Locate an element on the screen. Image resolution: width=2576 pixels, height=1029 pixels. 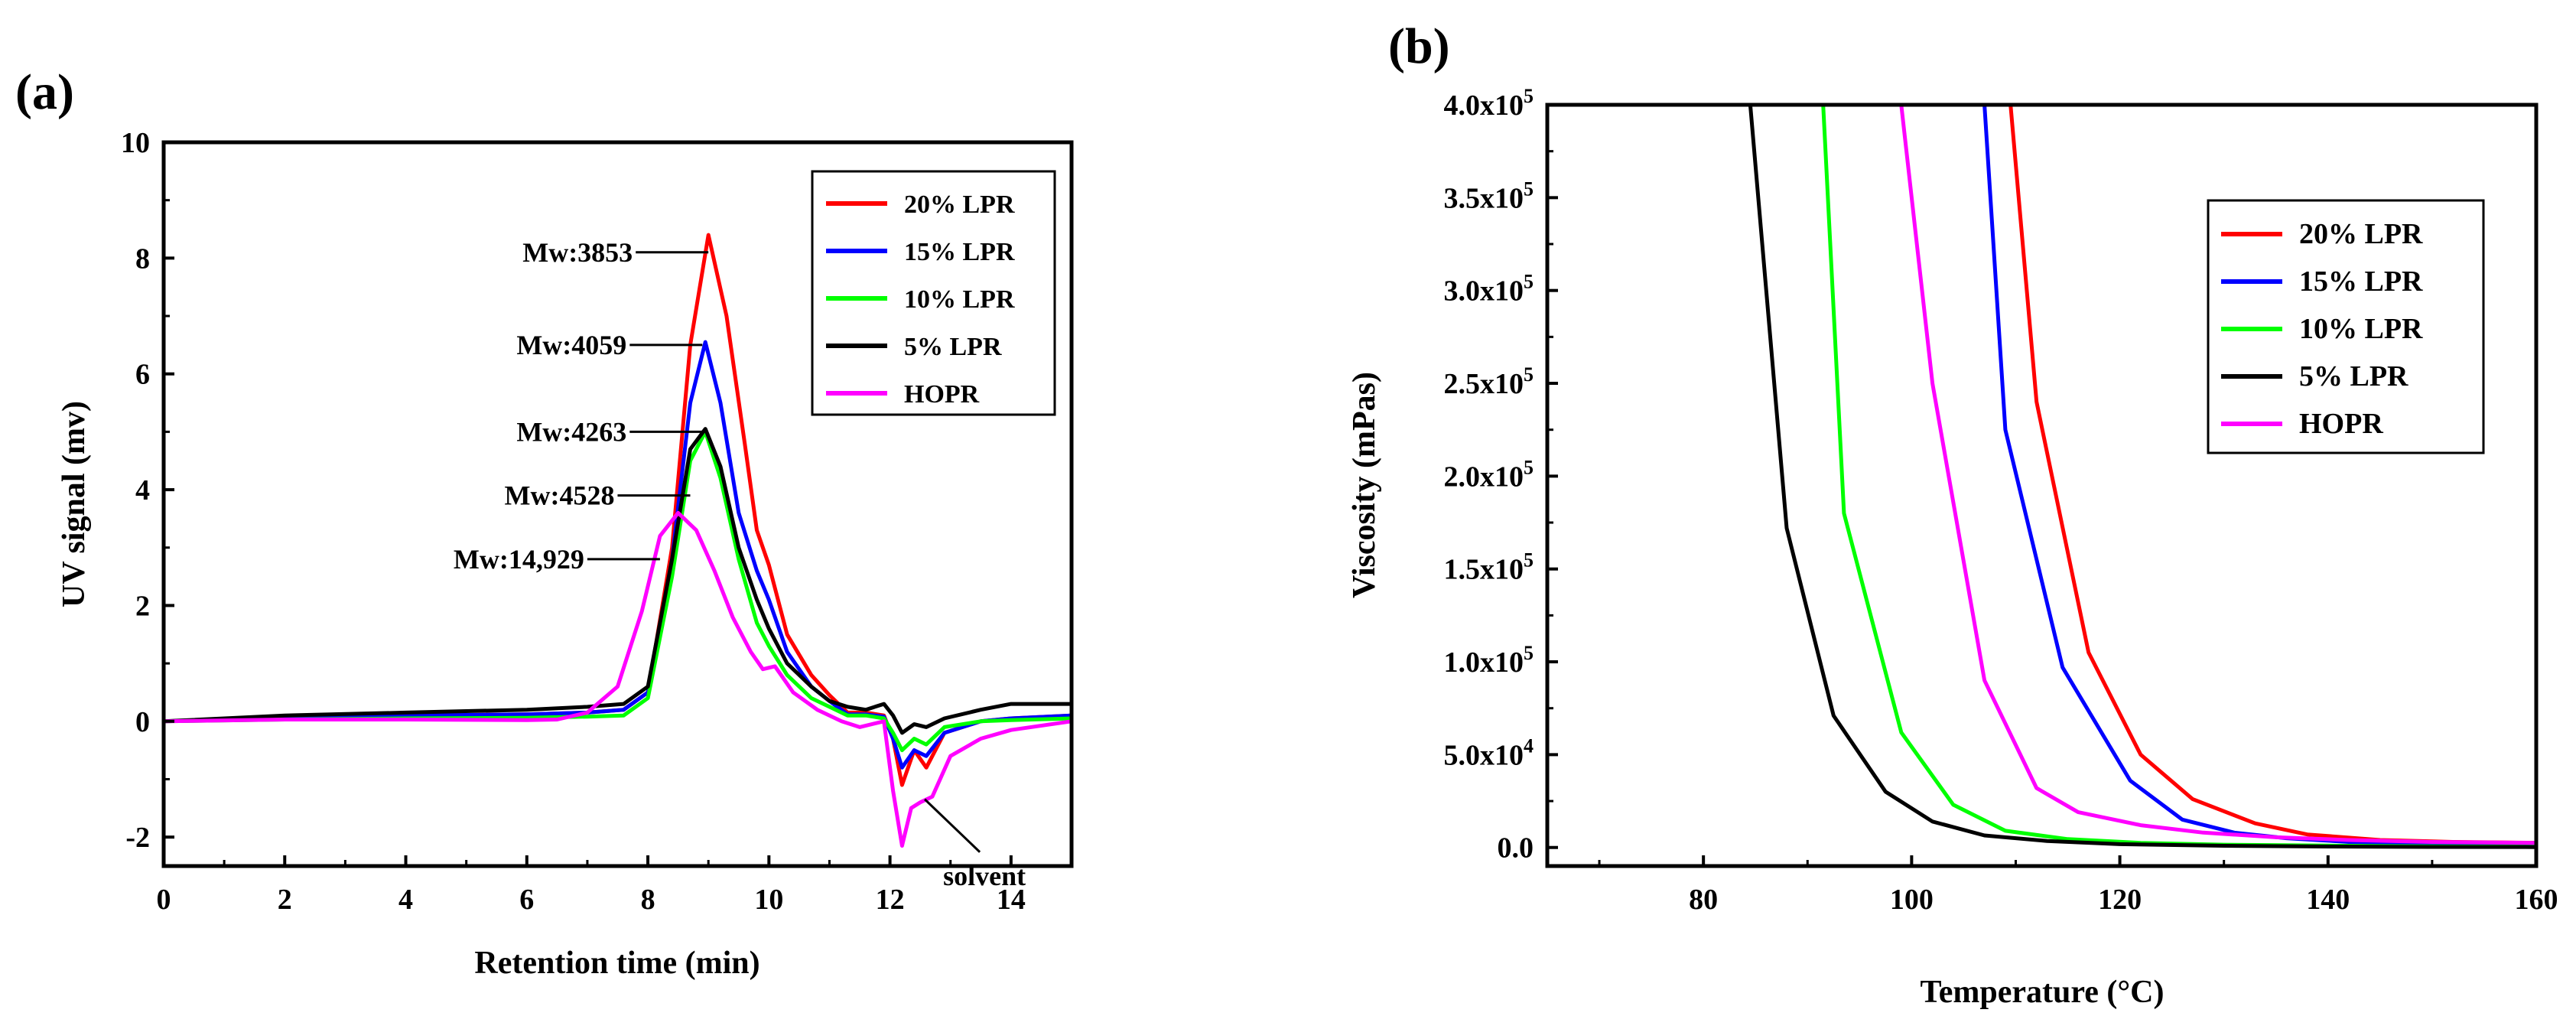
x-tick-label: 10 is located at coordinates (768, 900).